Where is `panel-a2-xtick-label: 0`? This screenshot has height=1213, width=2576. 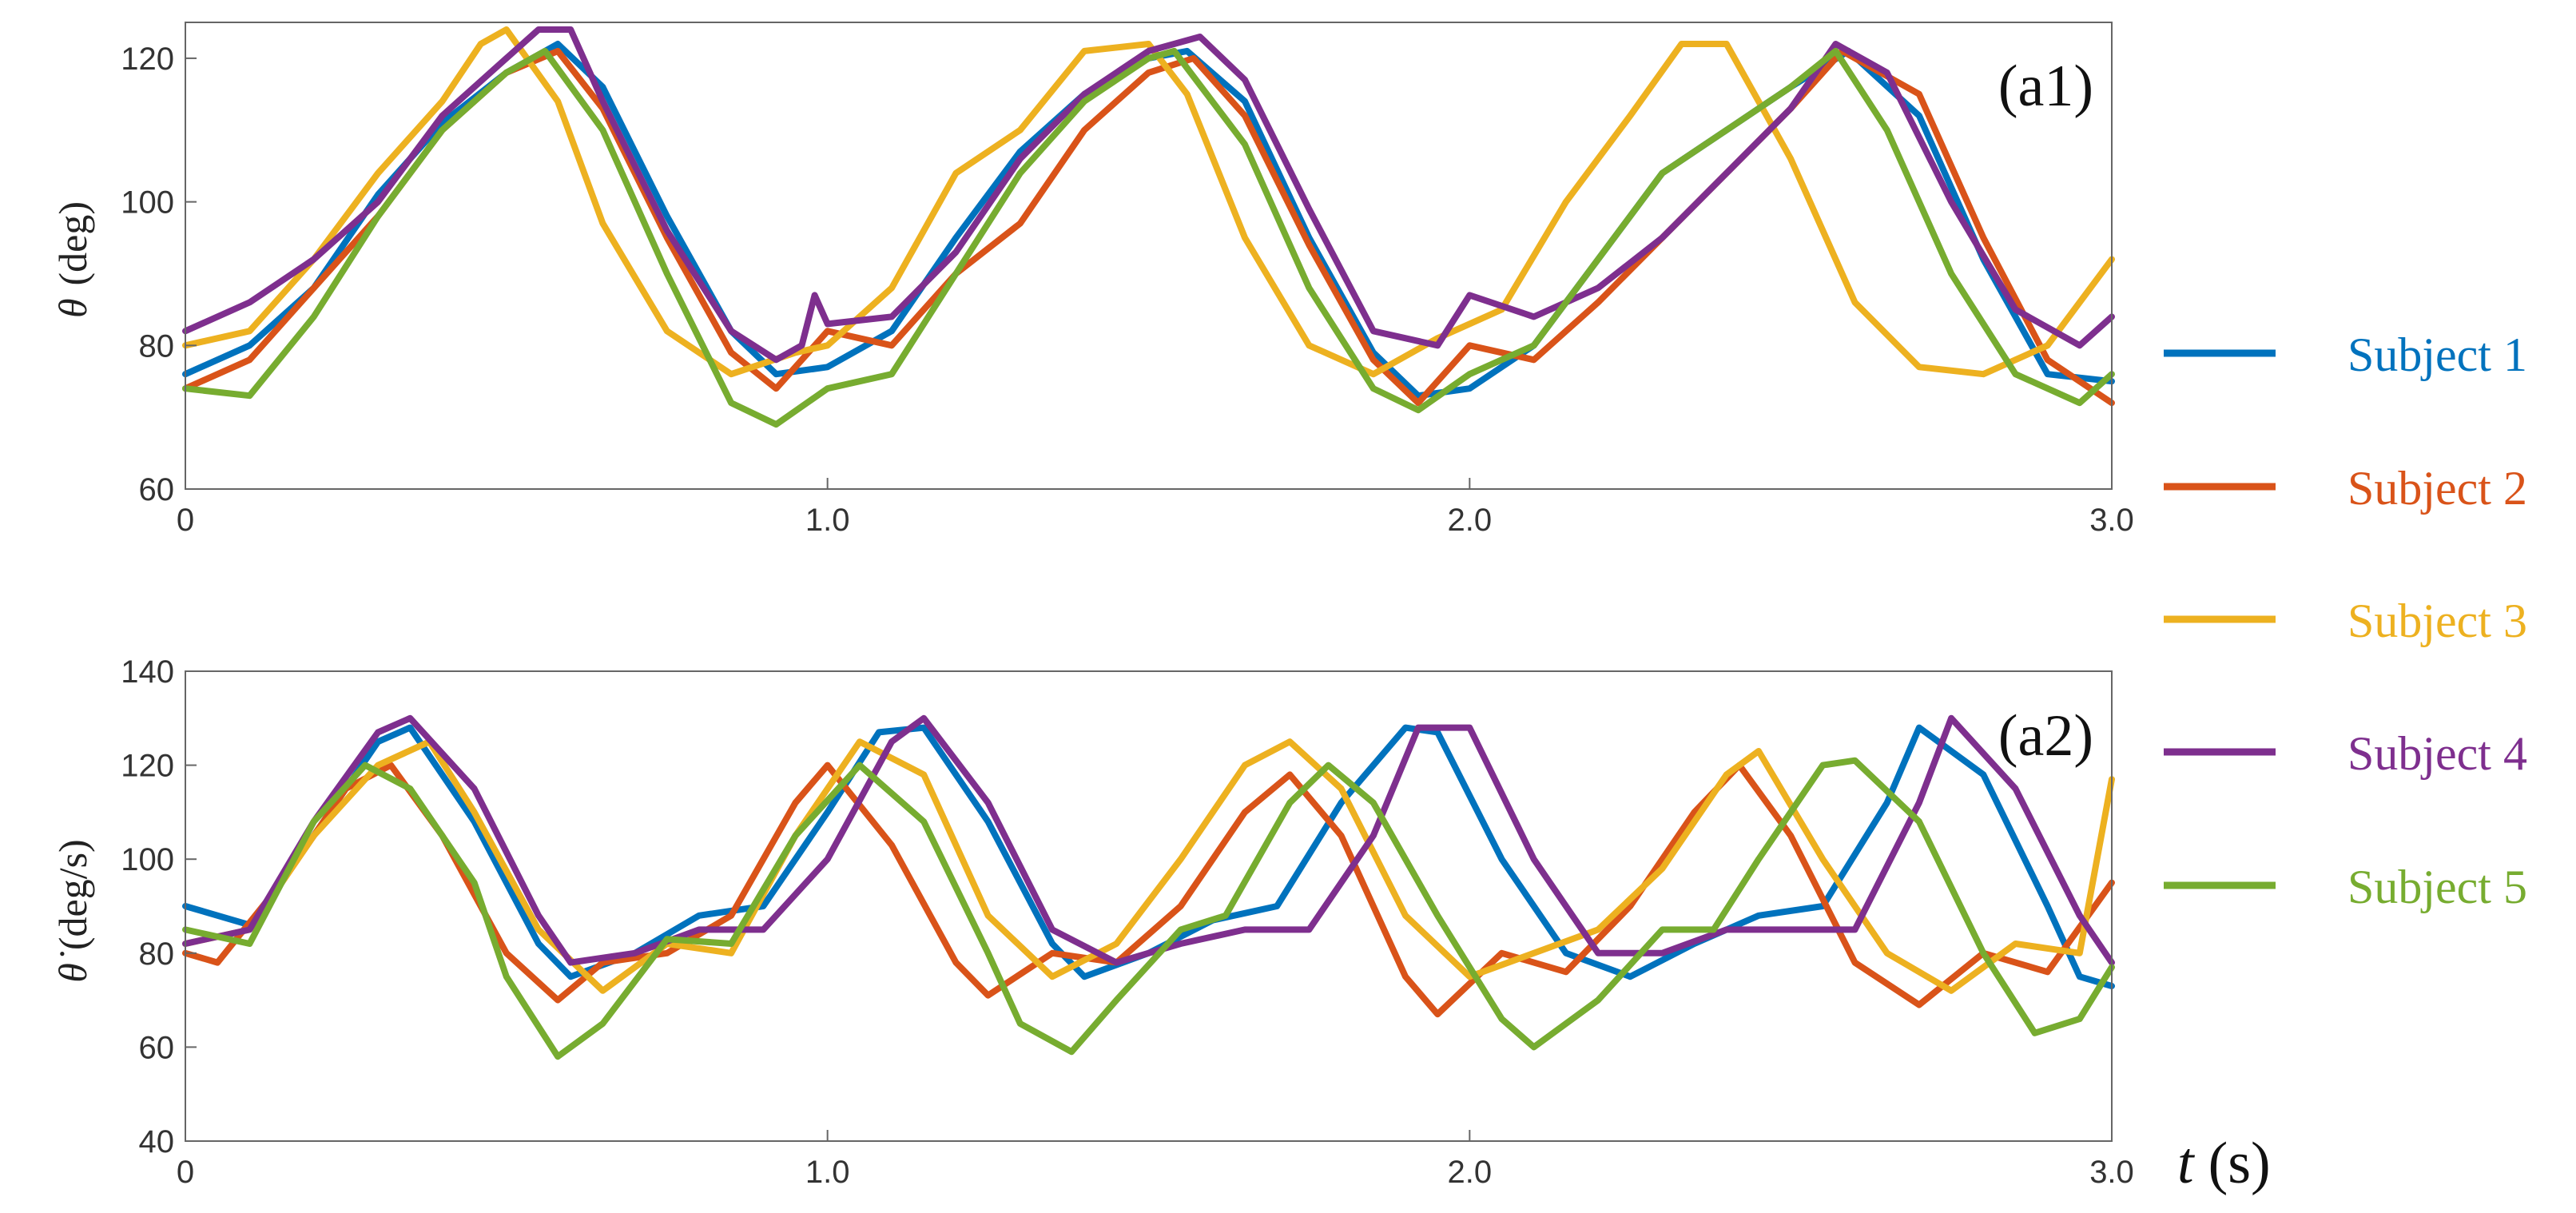
panel-a2-xtick-label: 0 is located at coordinates (185, 1172).